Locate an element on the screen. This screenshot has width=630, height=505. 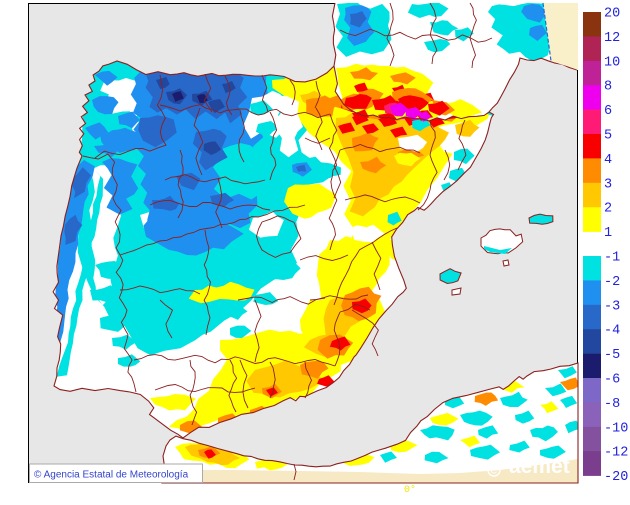
svg-text: -10 is located at coordinates (616, 428).